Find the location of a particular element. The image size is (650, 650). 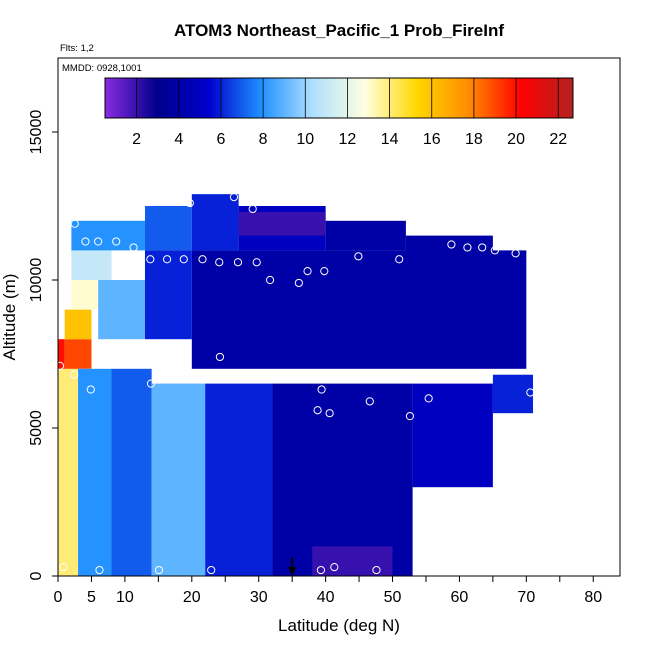

y-tick-label: 10000 is located at coordinates (36, 280).